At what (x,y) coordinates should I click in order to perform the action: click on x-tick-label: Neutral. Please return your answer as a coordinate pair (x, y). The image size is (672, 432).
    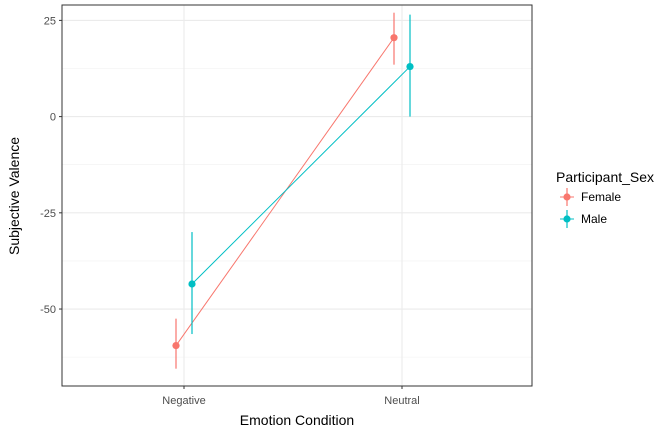
    Looking at the image, I should click on (401, 401).